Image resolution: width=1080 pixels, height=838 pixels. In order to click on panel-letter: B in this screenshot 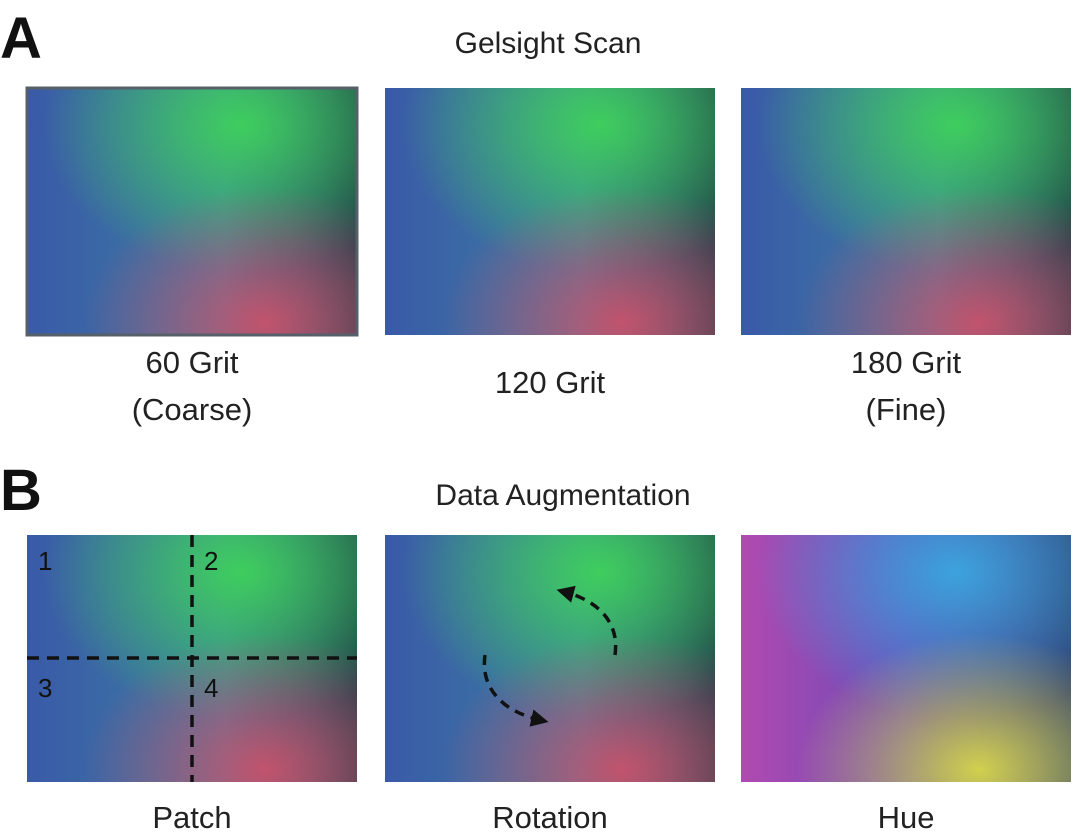, I will do `click(21, 490)`.